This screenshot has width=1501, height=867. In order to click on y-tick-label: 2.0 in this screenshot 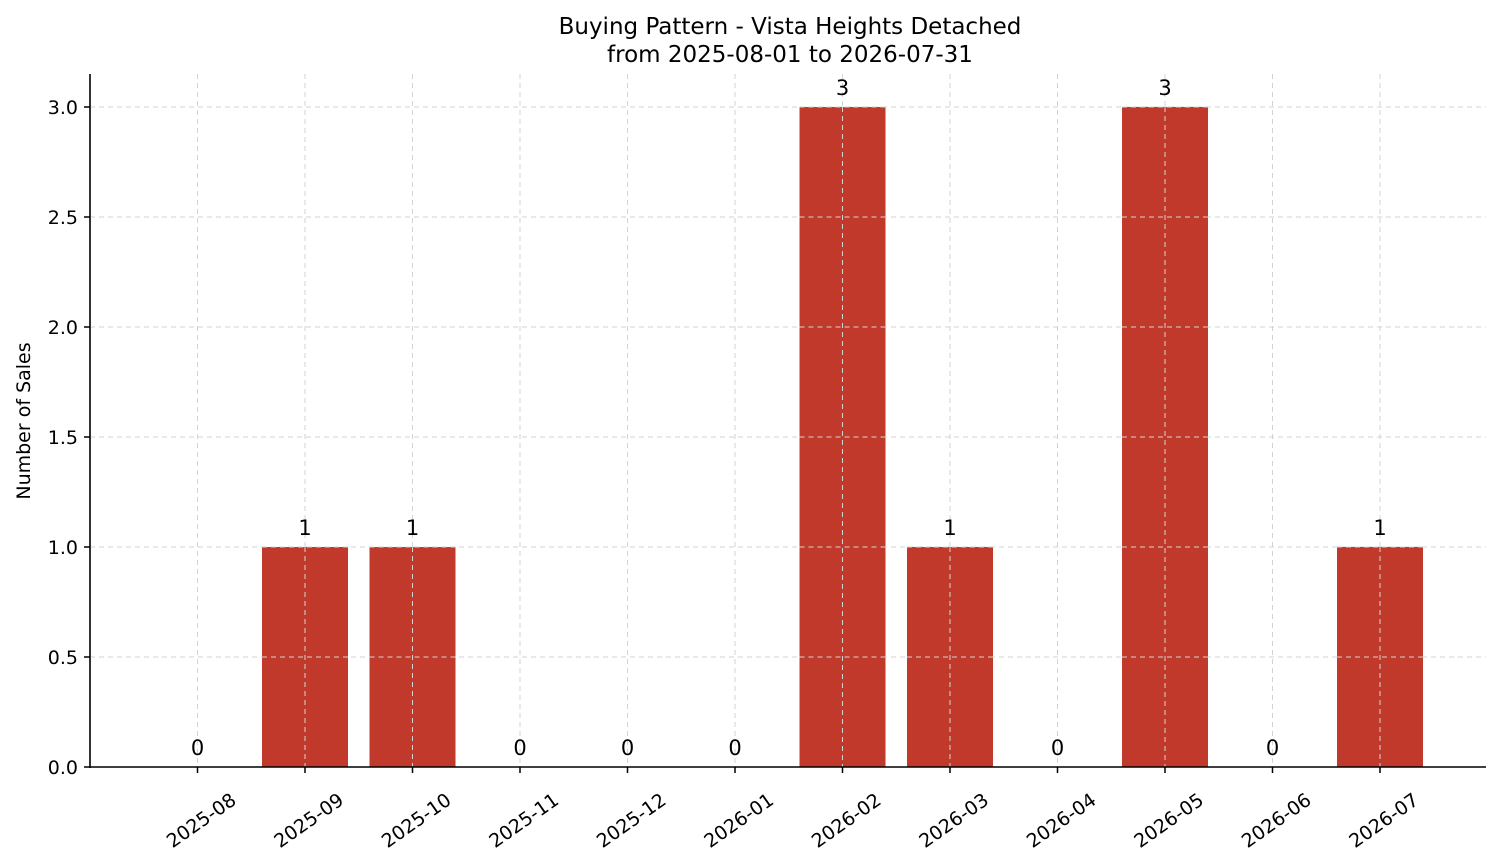, I will do `click(63, 328)`.